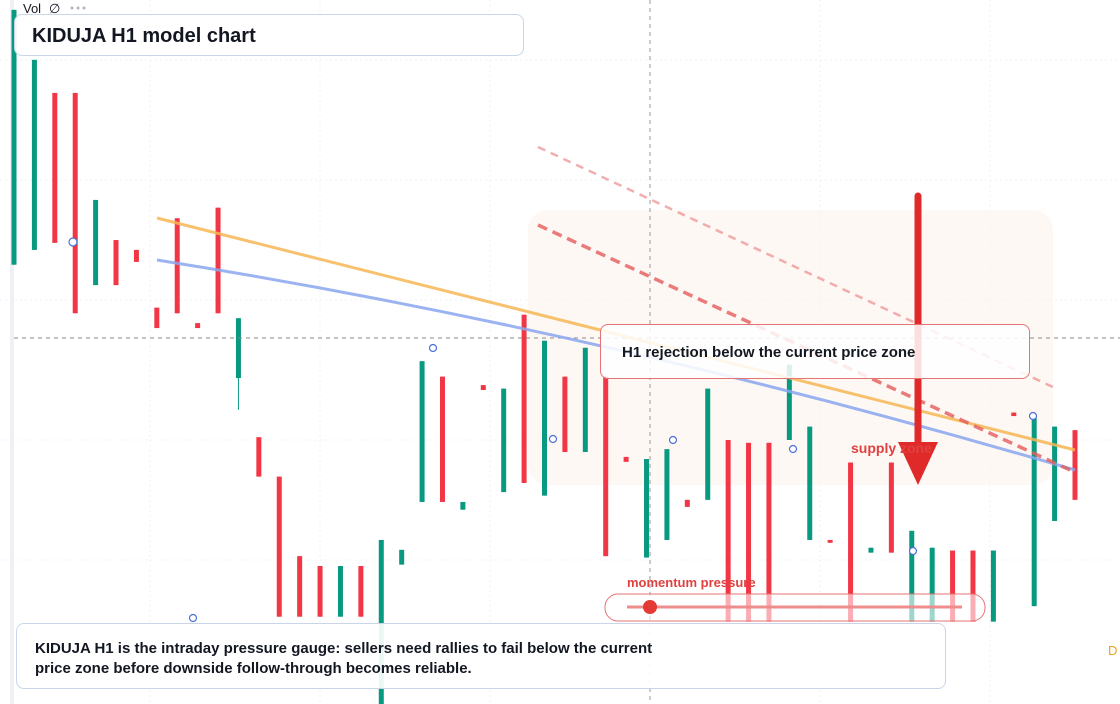 The width and height of the screenshot is (1120, 704). Describe the element at coordinates (78, 8) in the screenshot. I see `dots` at that location.